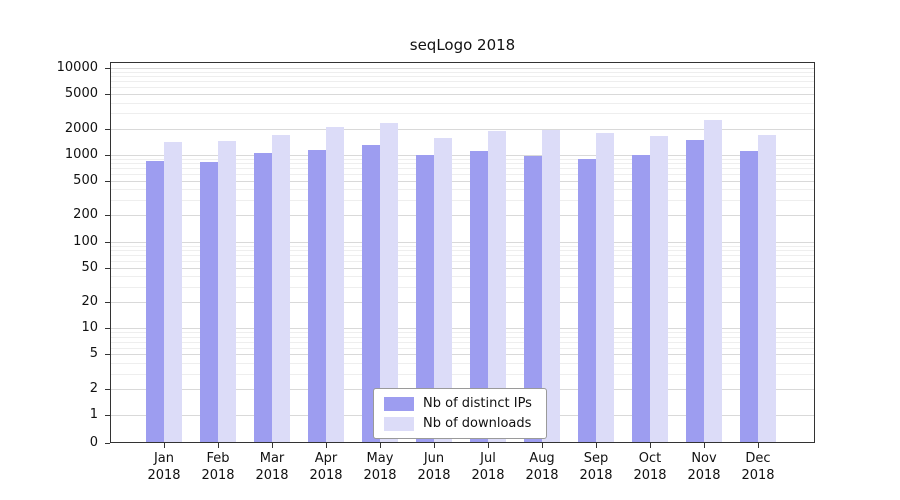 This screenshot has width=900, height=500. I want to click on legend-label-downloads: Nb of downloads, so click(477, 423).